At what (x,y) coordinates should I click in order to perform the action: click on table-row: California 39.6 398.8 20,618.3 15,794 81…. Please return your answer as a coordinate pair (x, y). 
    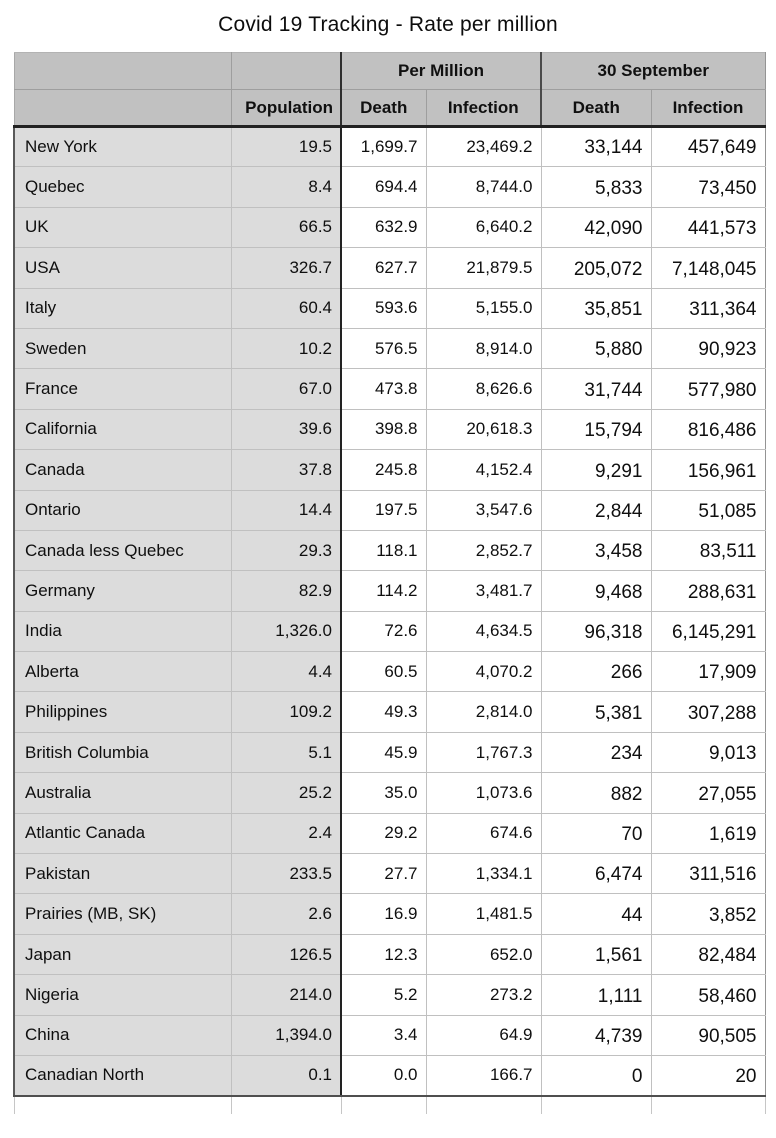
    Looking at the image, I should click on (389, 429).